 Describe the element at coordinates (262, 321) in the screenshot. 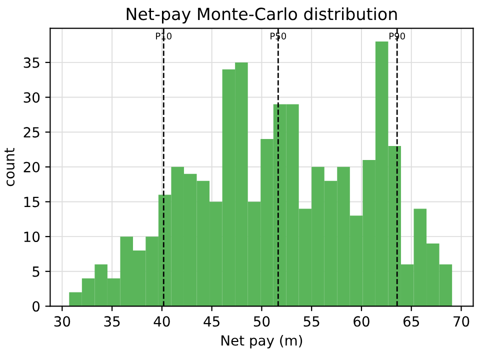

I see `x-tick-label: 50` at that location.